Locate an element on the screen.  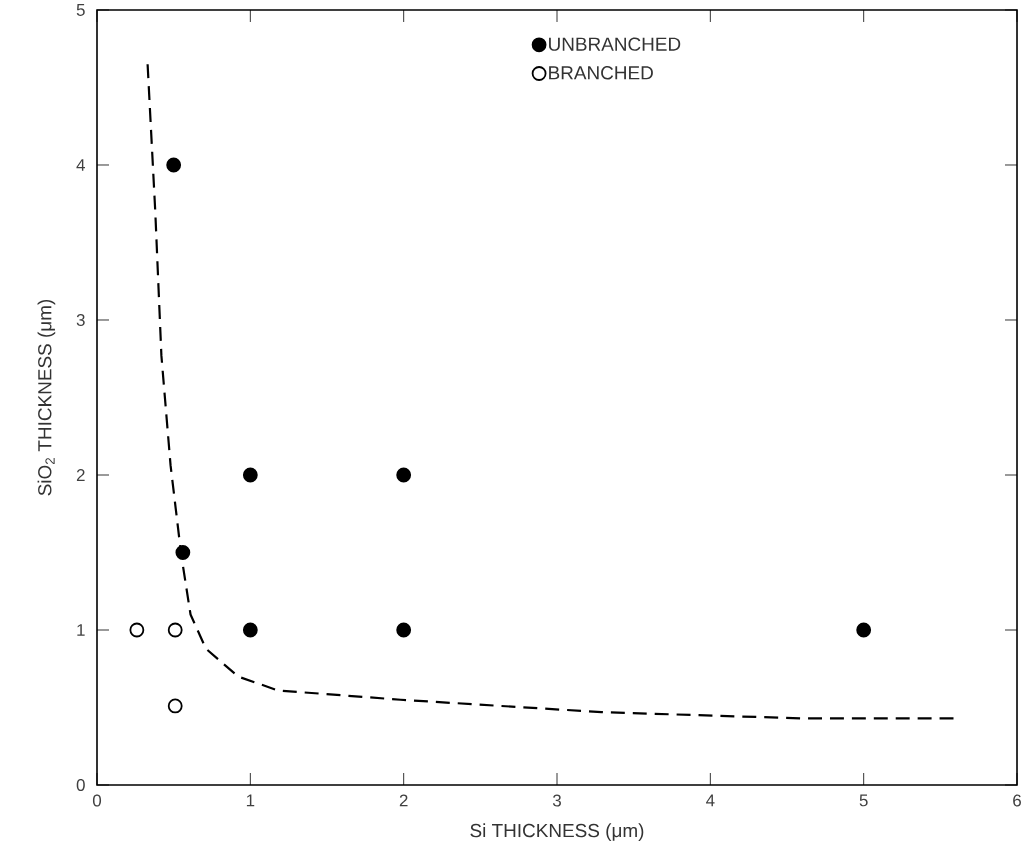
y-tick-label: 4 is located at coordinates (80, 165).